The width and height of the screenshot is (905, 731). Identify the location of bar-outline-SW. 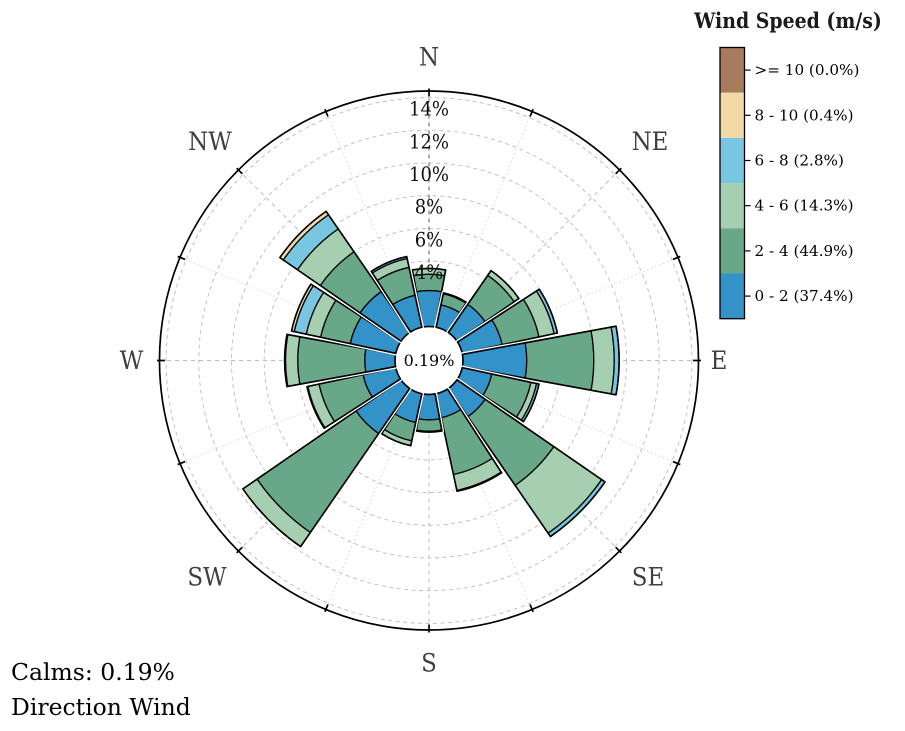
(326, 463).